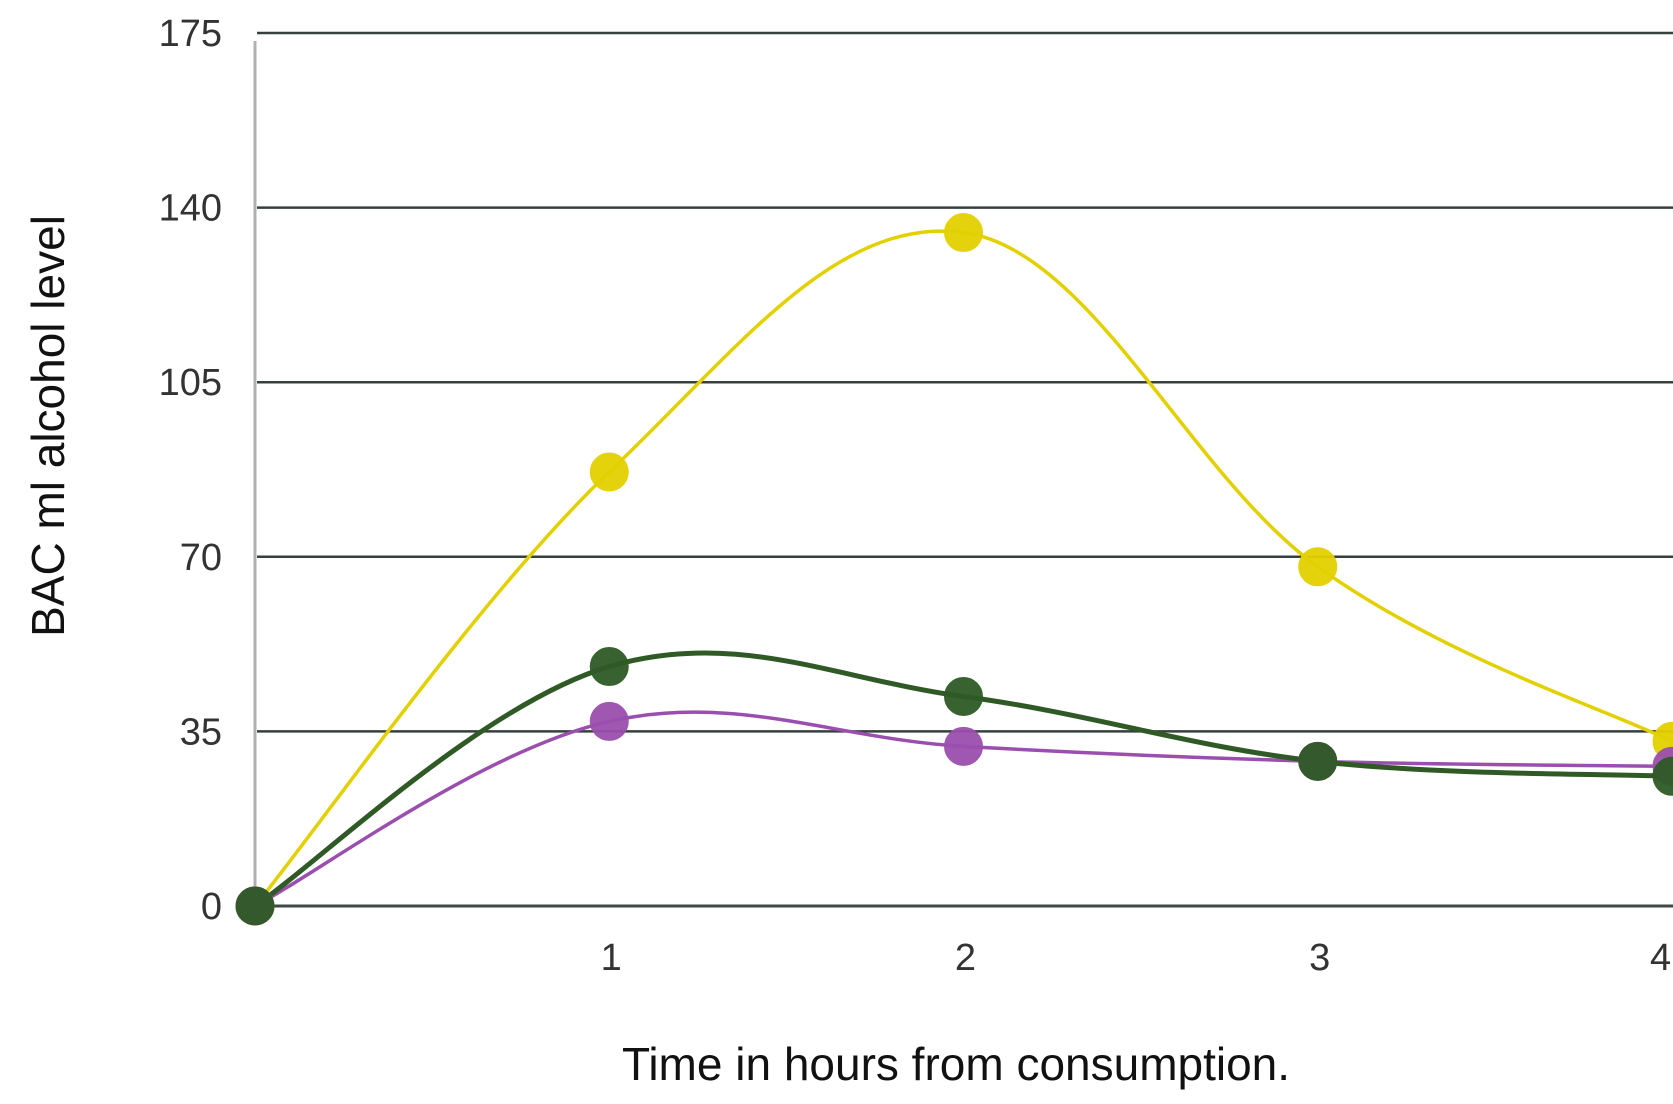  What do you see at coordinates (965, 958) in the screenshot?
I see `x-tick-label-2: 2` at bounding box center [965, 958].